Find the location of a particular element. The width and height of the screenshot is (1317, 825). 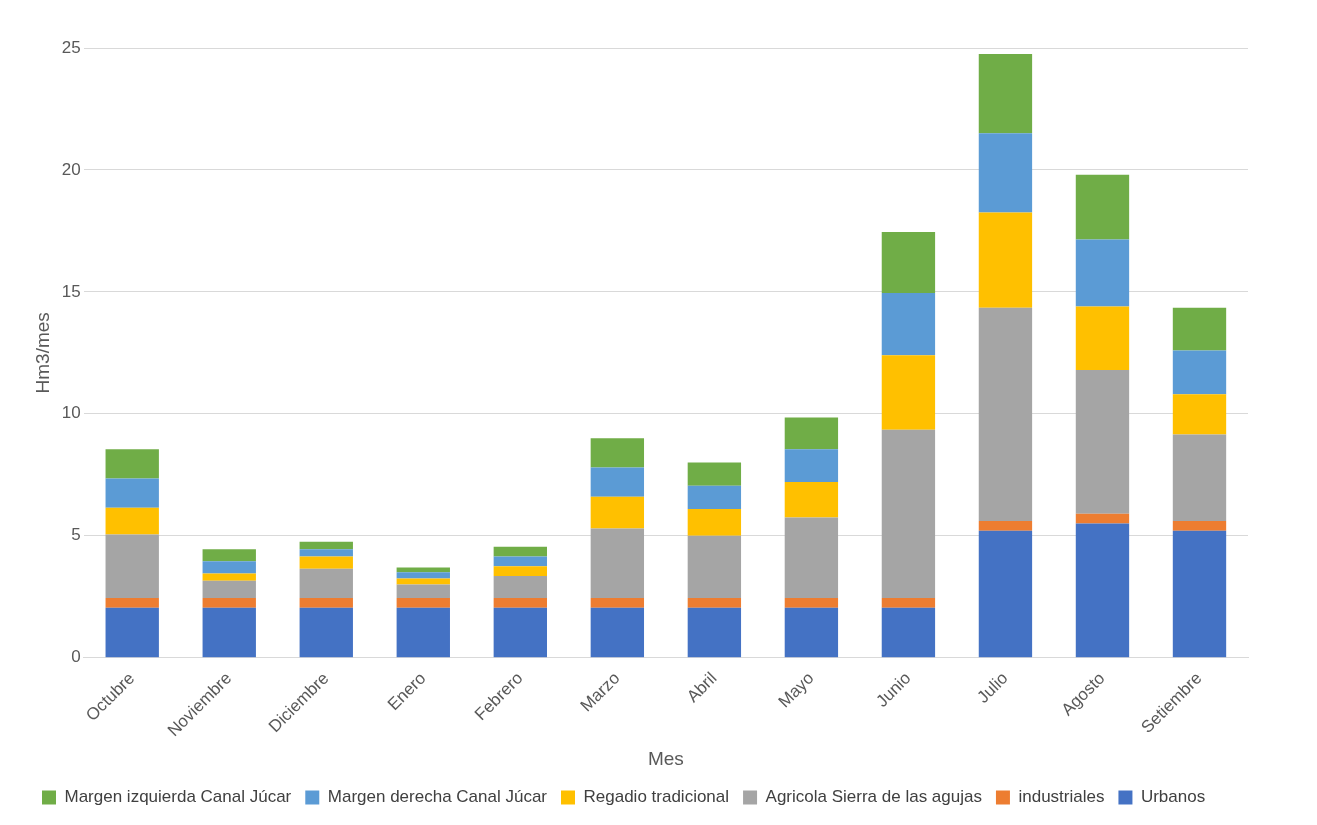

legend-label: Urbanos is located at coordinates (1173, 797).